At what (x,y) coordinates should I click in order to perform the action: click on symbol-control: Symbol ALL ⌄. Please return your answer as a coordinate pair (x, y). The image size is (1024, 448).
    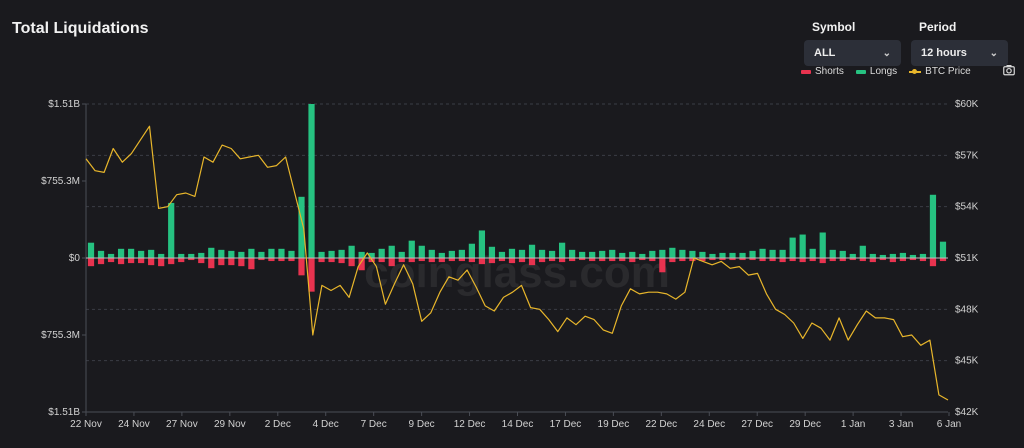
    Looking at the image, I should click on (852, 43).